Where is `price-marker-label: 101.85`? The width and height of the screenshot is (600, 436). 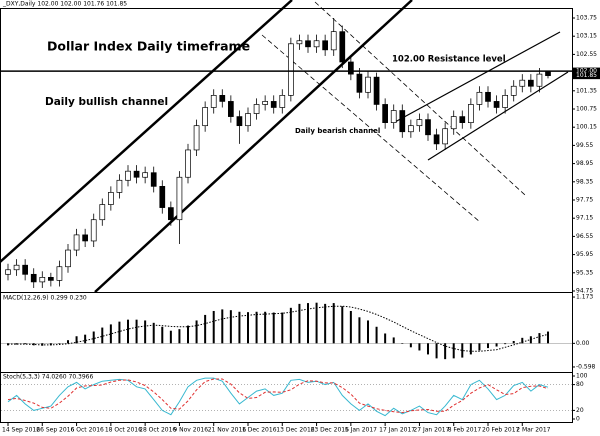 price-marker-label: 101.85 is located at coordinates (586, 75).